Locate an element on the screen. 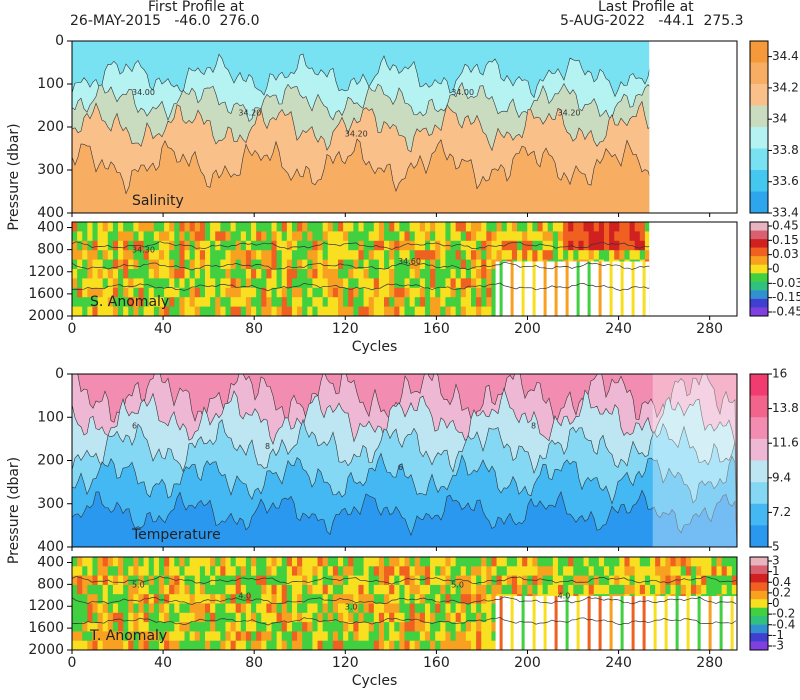 This screenshot has width=800, height=700. last-info: 5-AUG-2022 -44.1 275.3 is located at coordinates (652, 21).